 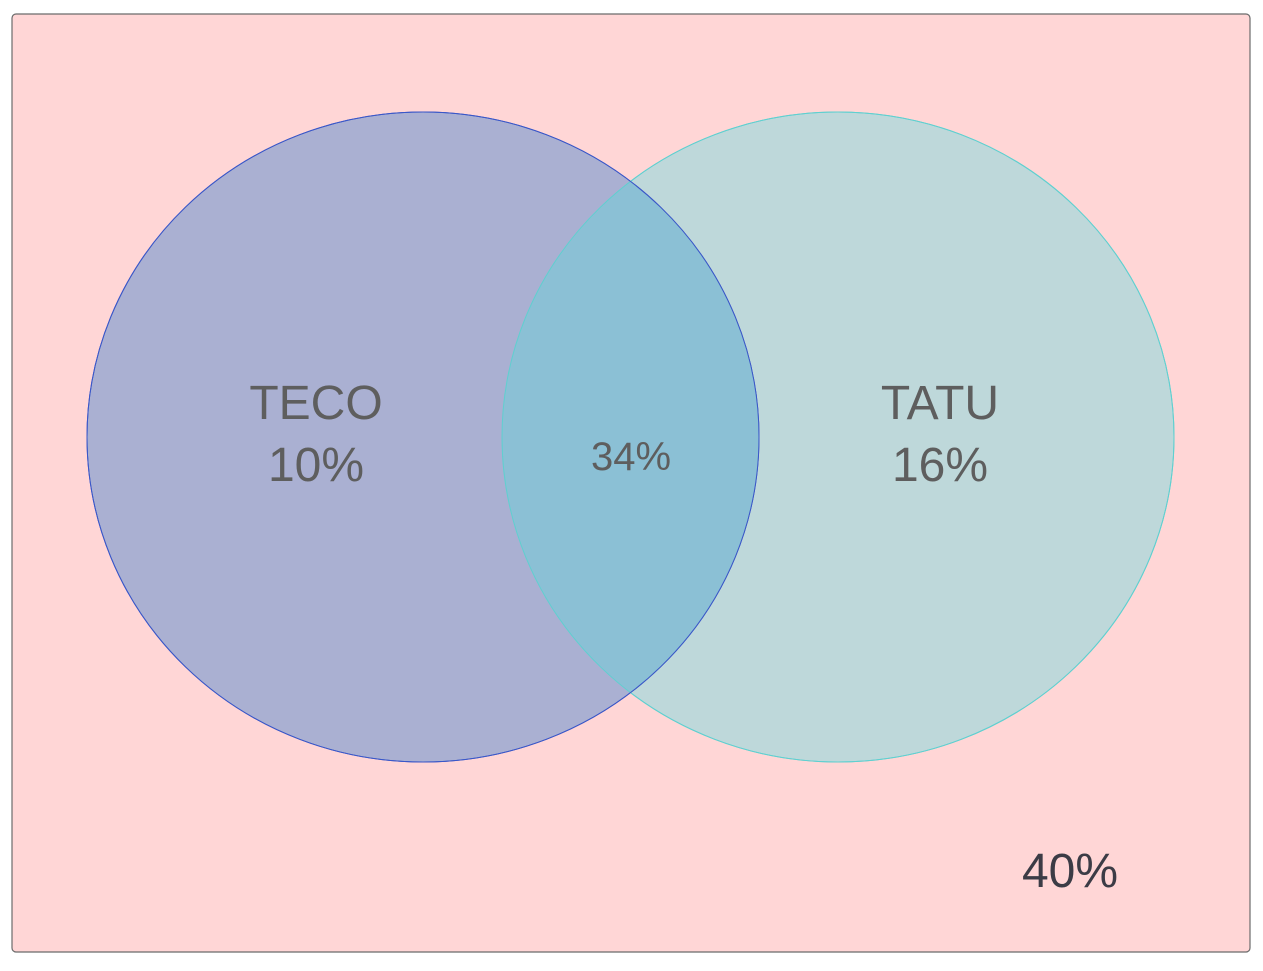 What do you see at coordinates (940, 403) in the screenshot?
I see `tatu-set-name: TATU` at bounding box center [940, 403].